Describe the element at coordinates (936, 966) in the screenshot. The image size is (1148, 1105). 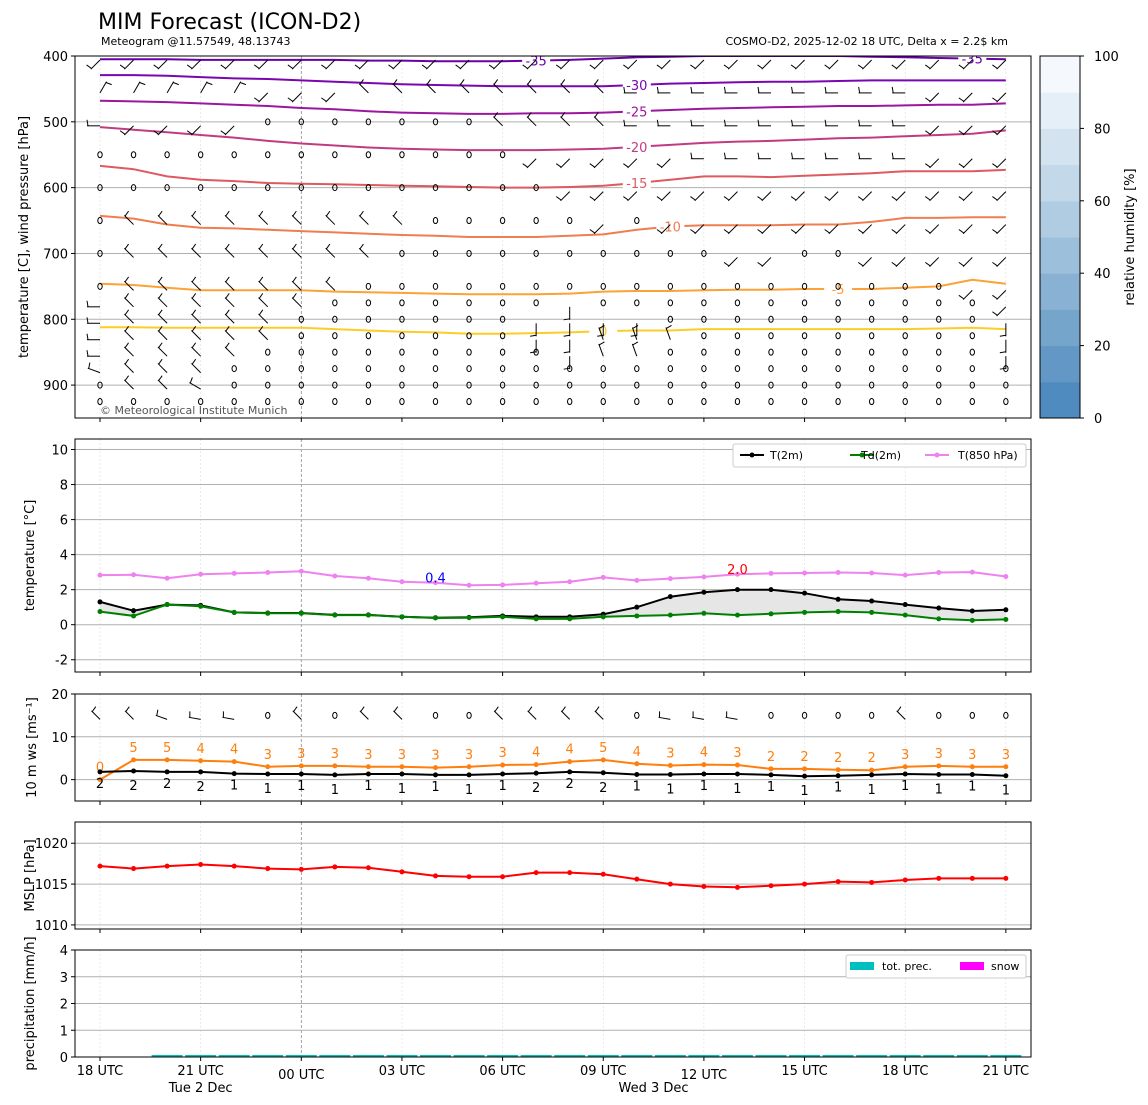
I see `legend-box` at that location.